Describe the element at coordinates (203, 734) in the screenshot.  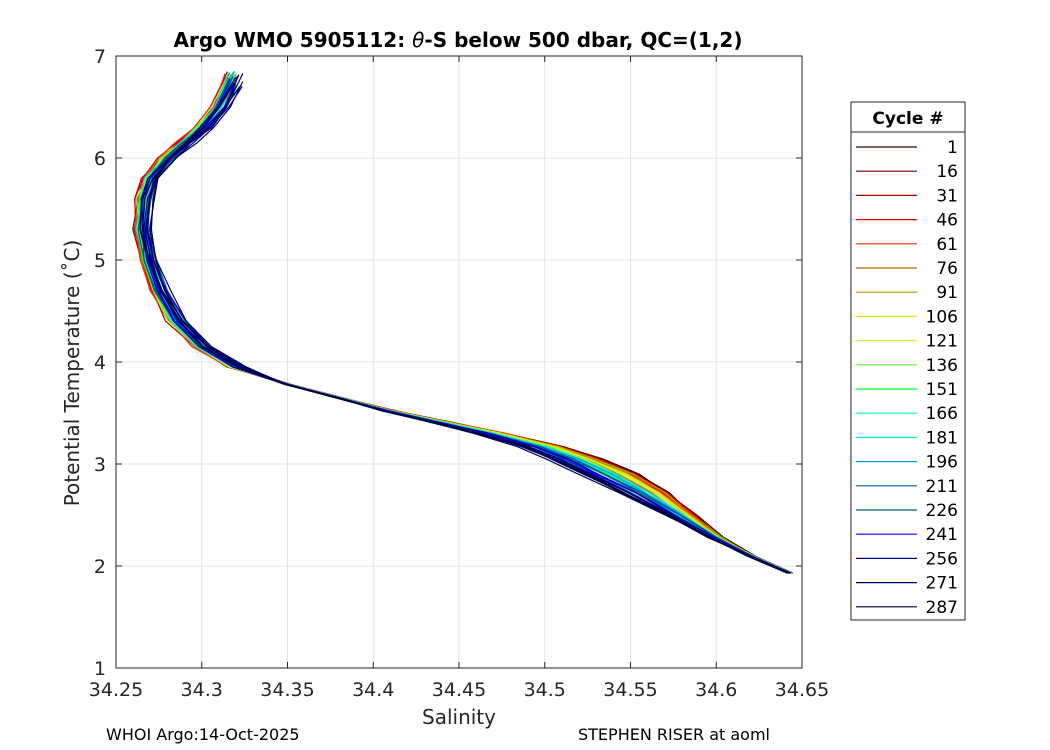
I see `footer-credit-date: WHOI Argo:14-Oct-2025` at that location.